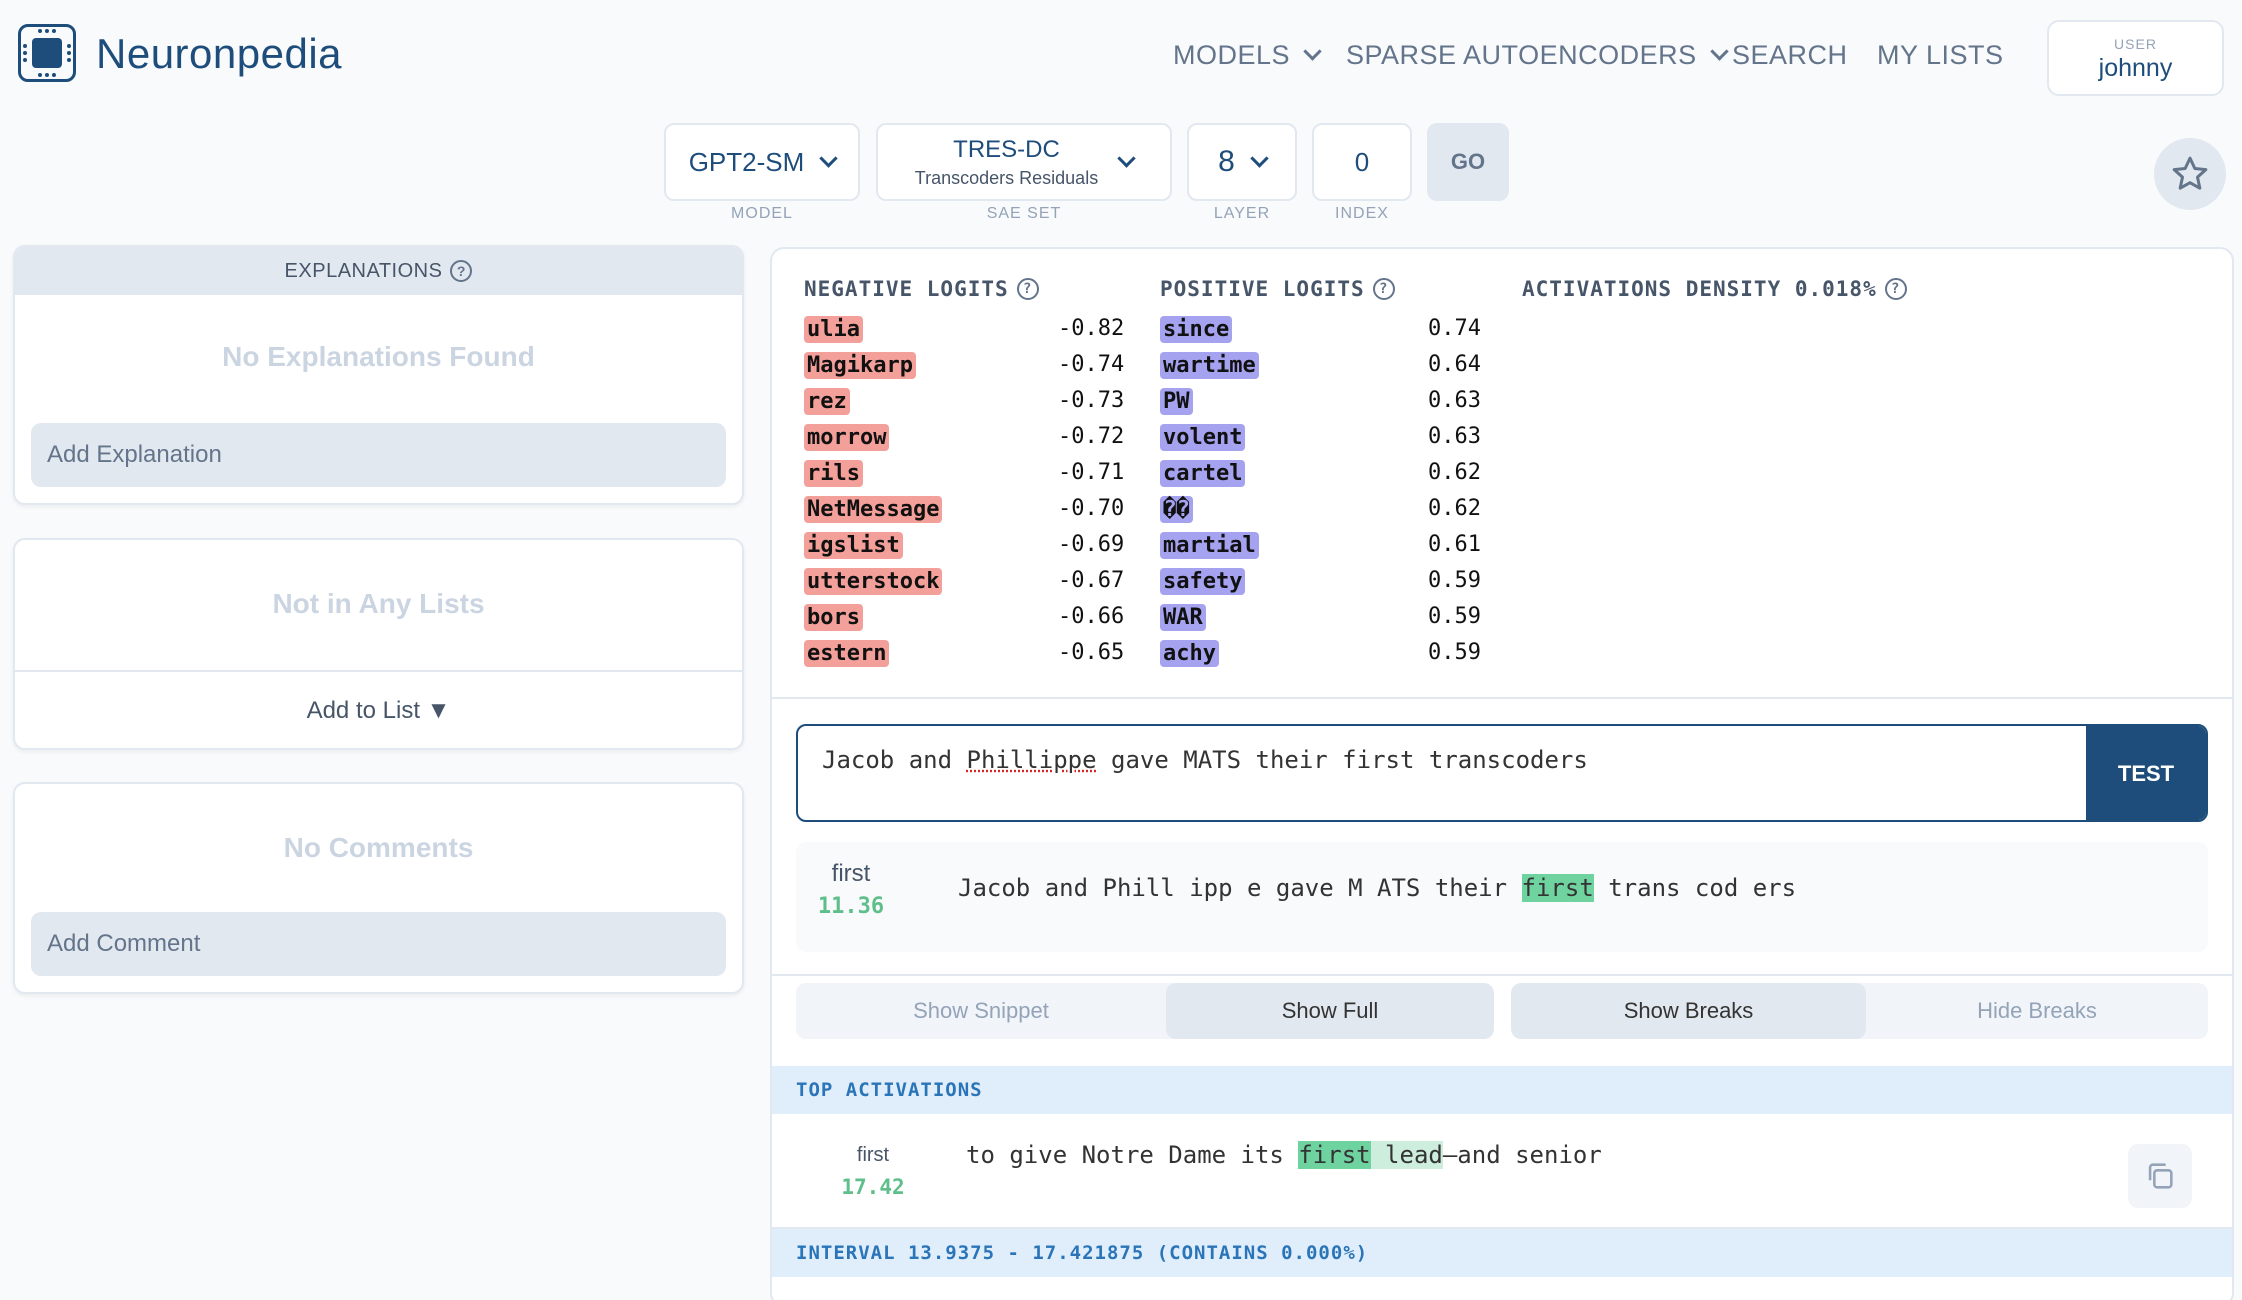  I want to click on positive-logit-token: ��, so click(1176, 509).